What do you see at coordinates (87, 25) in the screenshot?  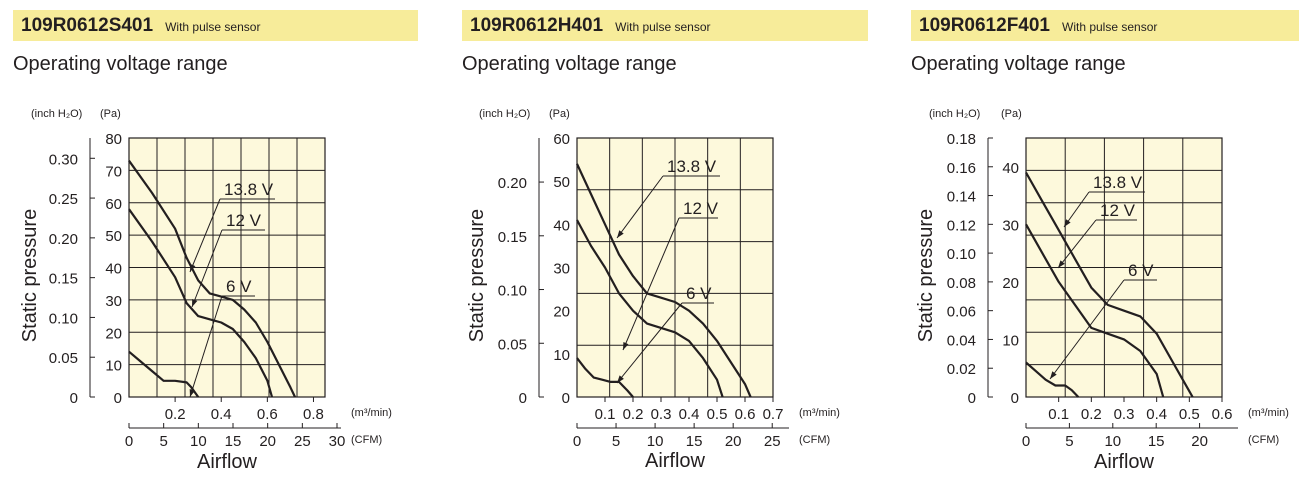 I see `model-name: 109R0612S401` at bounding box center [87, 25].